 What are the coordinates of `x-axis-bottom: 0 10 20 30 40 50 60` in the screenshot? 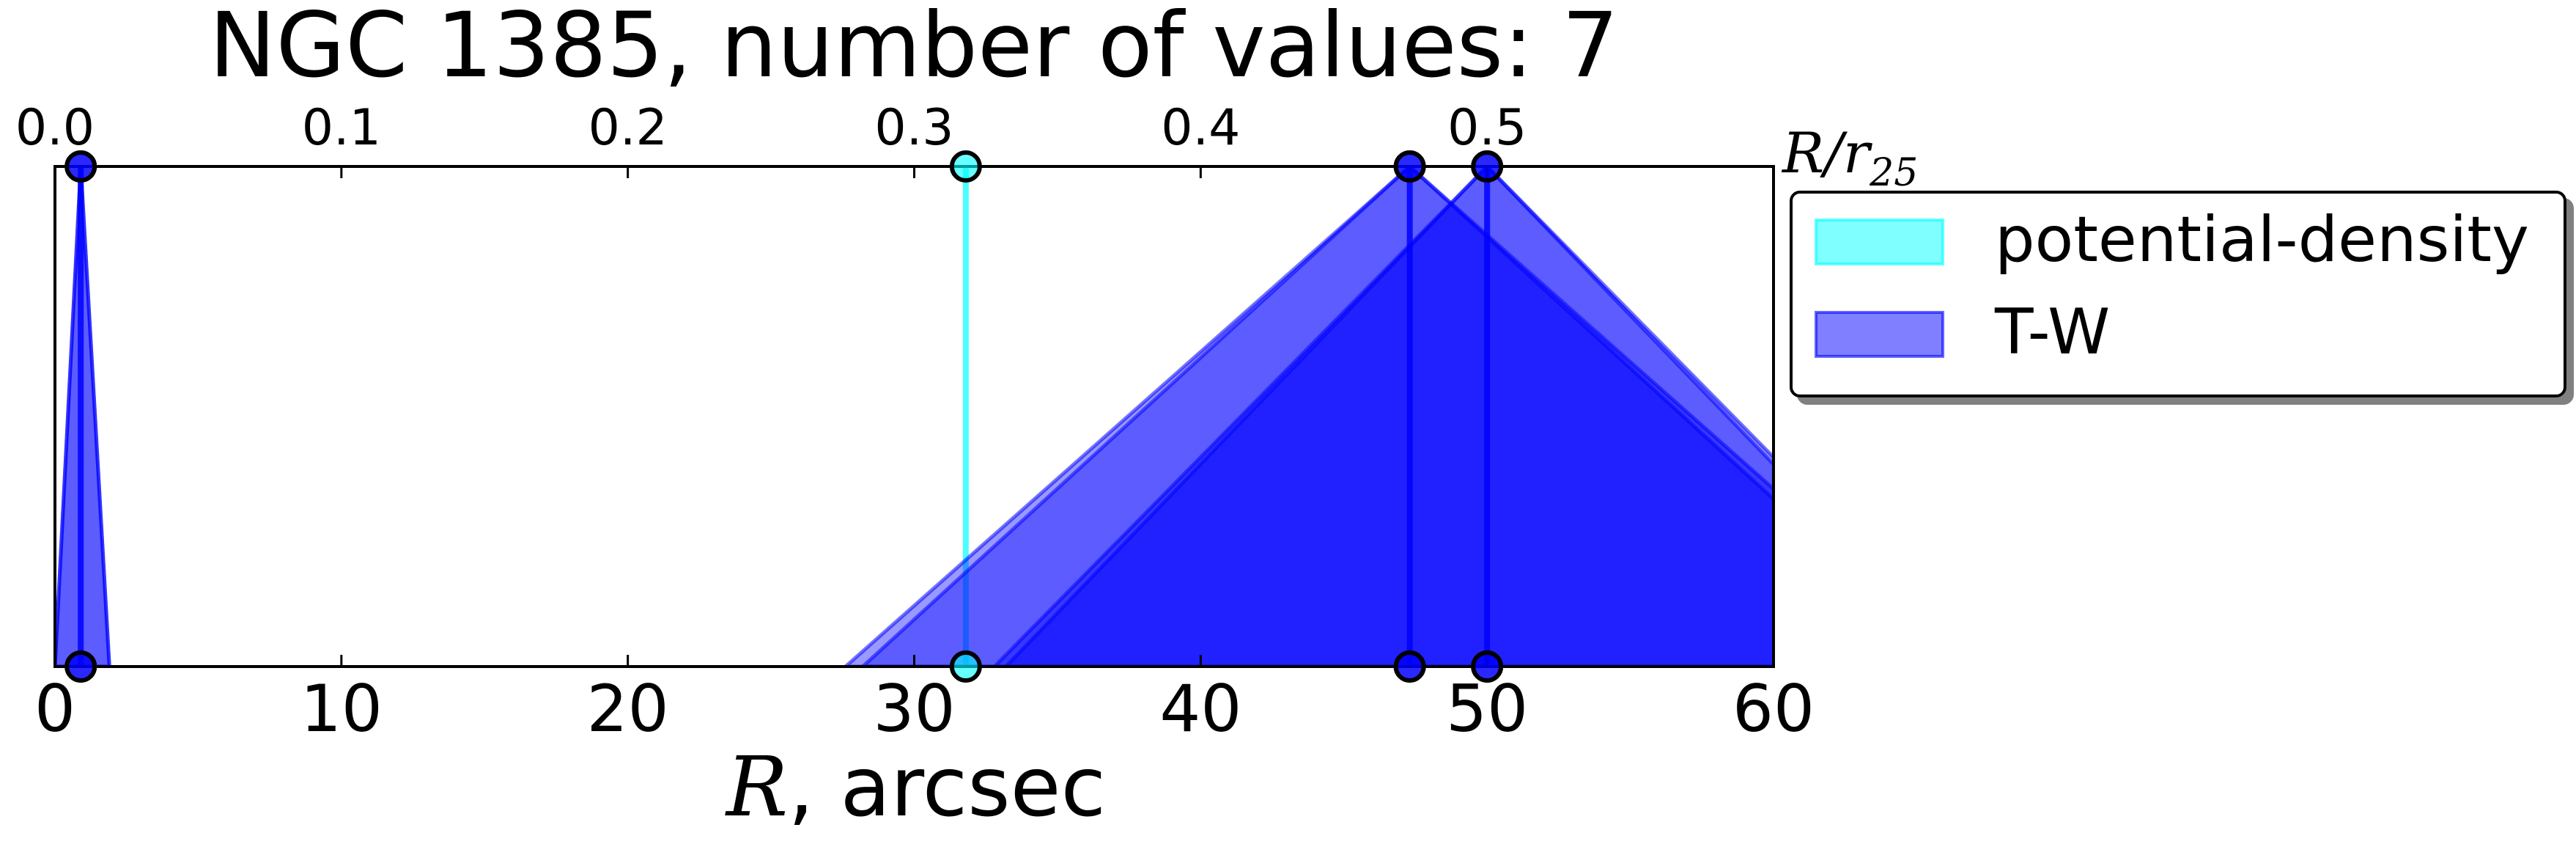 It's located at (924, 700).